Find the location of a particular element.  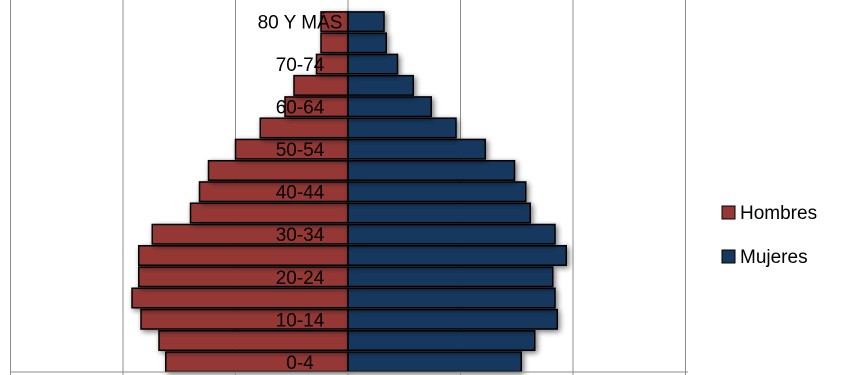

legend: Hombres Mujeres is located at coordinates (769, 235).